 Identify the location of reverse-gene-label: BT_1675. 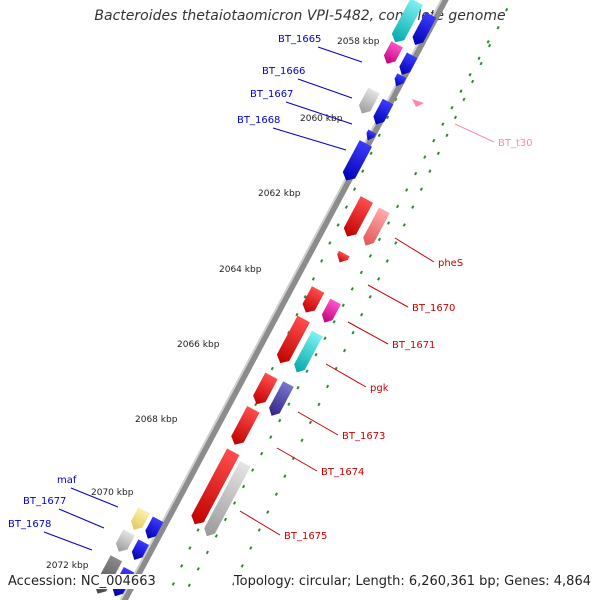
(305, 536).